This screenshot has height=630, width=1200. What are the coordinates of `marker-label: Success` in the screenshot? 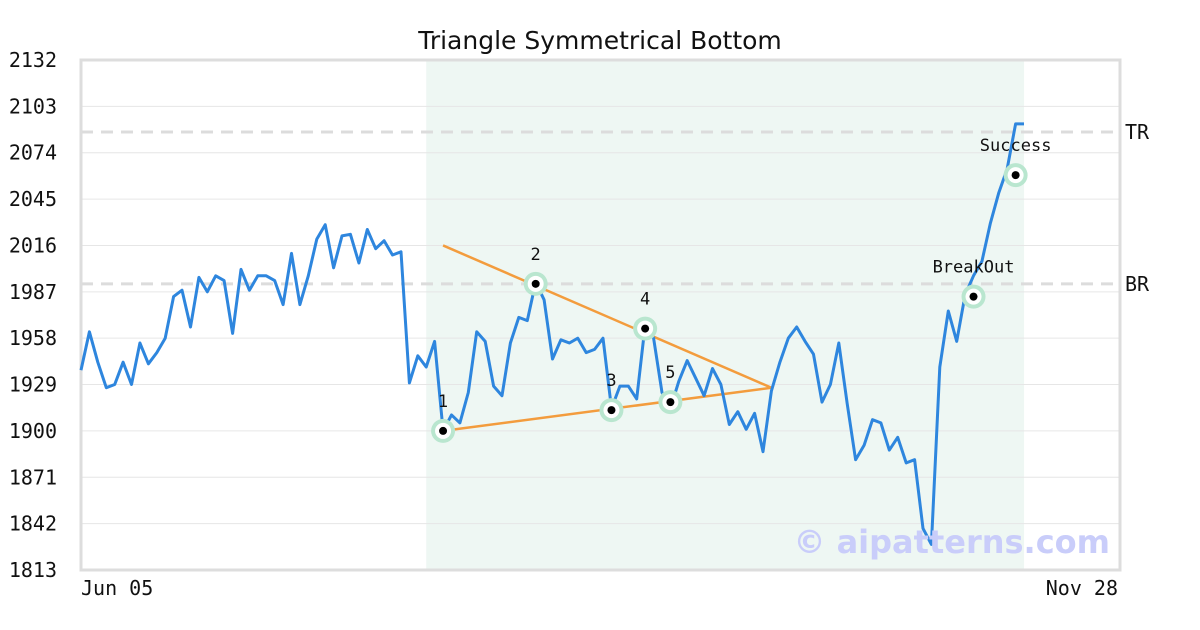 It's located at (1016, 146).